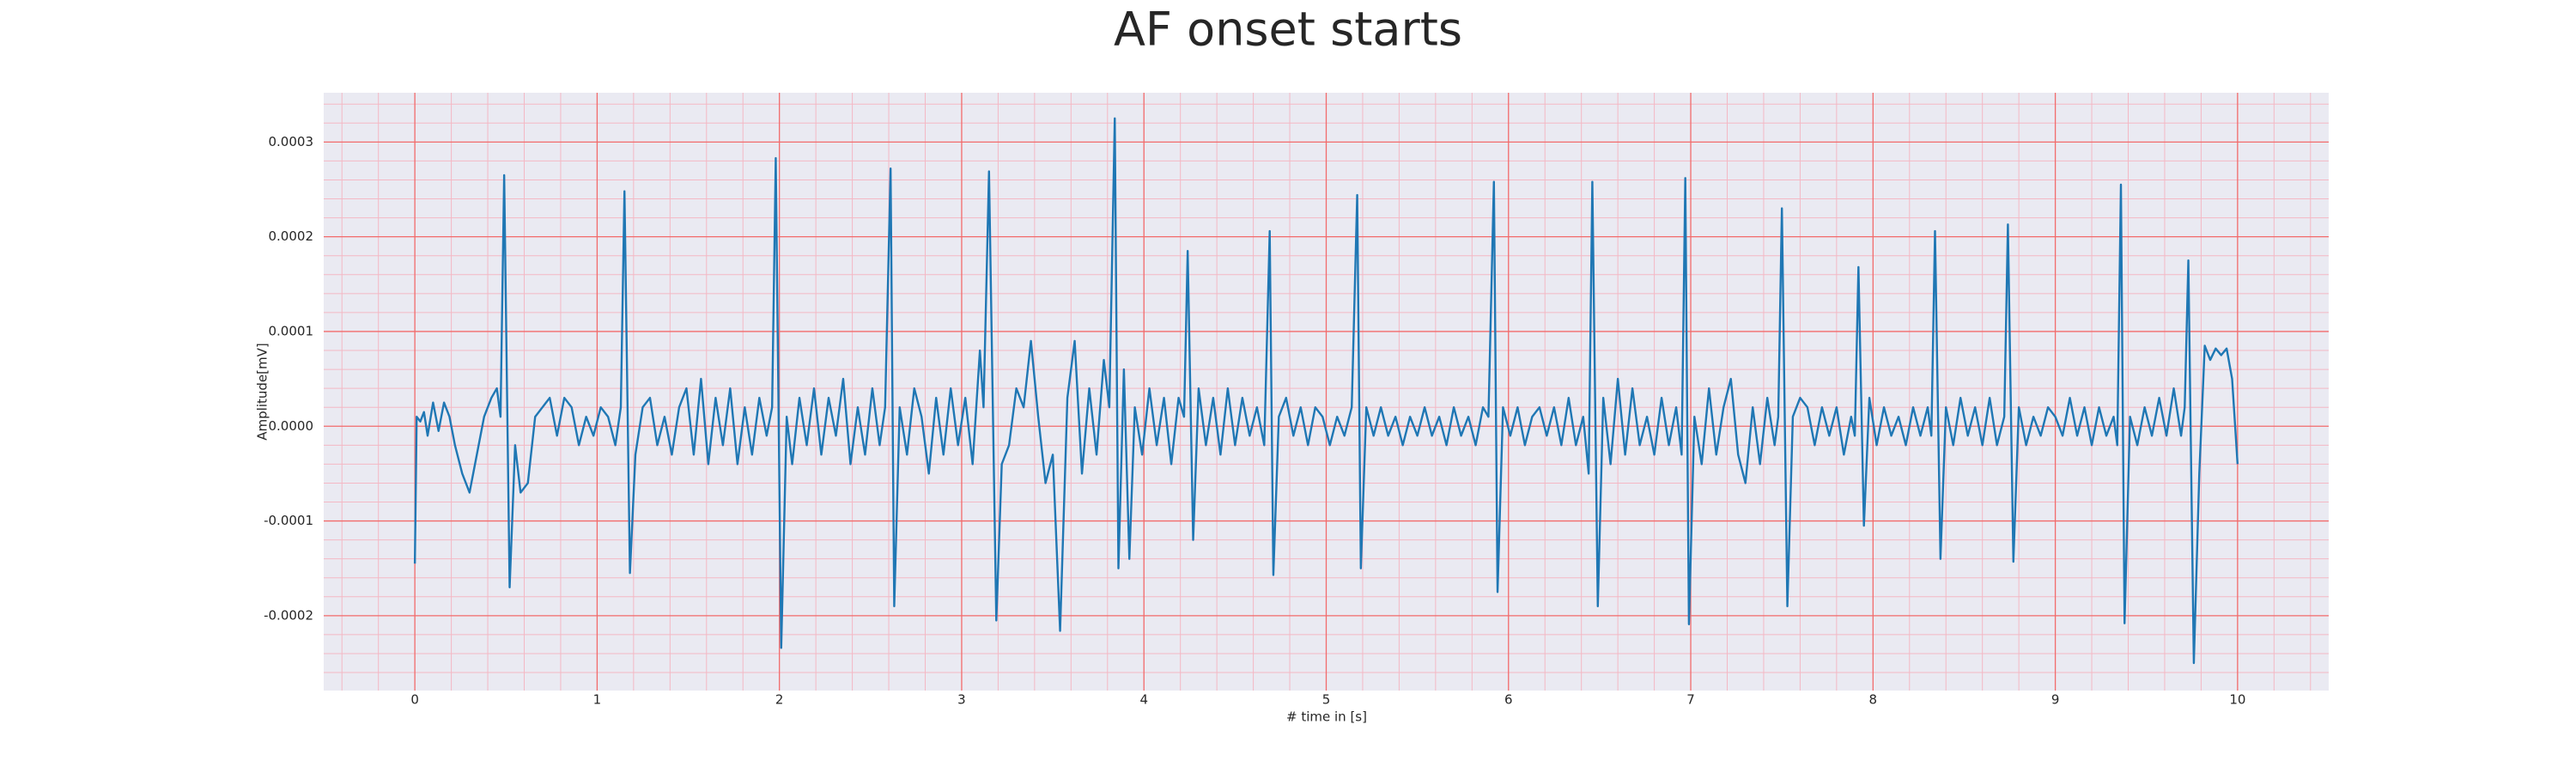  What do you see at coordinates (1144, 700) in the screenshot?
I see `x-tick-label: 4` at bounding box center [1144, 700].